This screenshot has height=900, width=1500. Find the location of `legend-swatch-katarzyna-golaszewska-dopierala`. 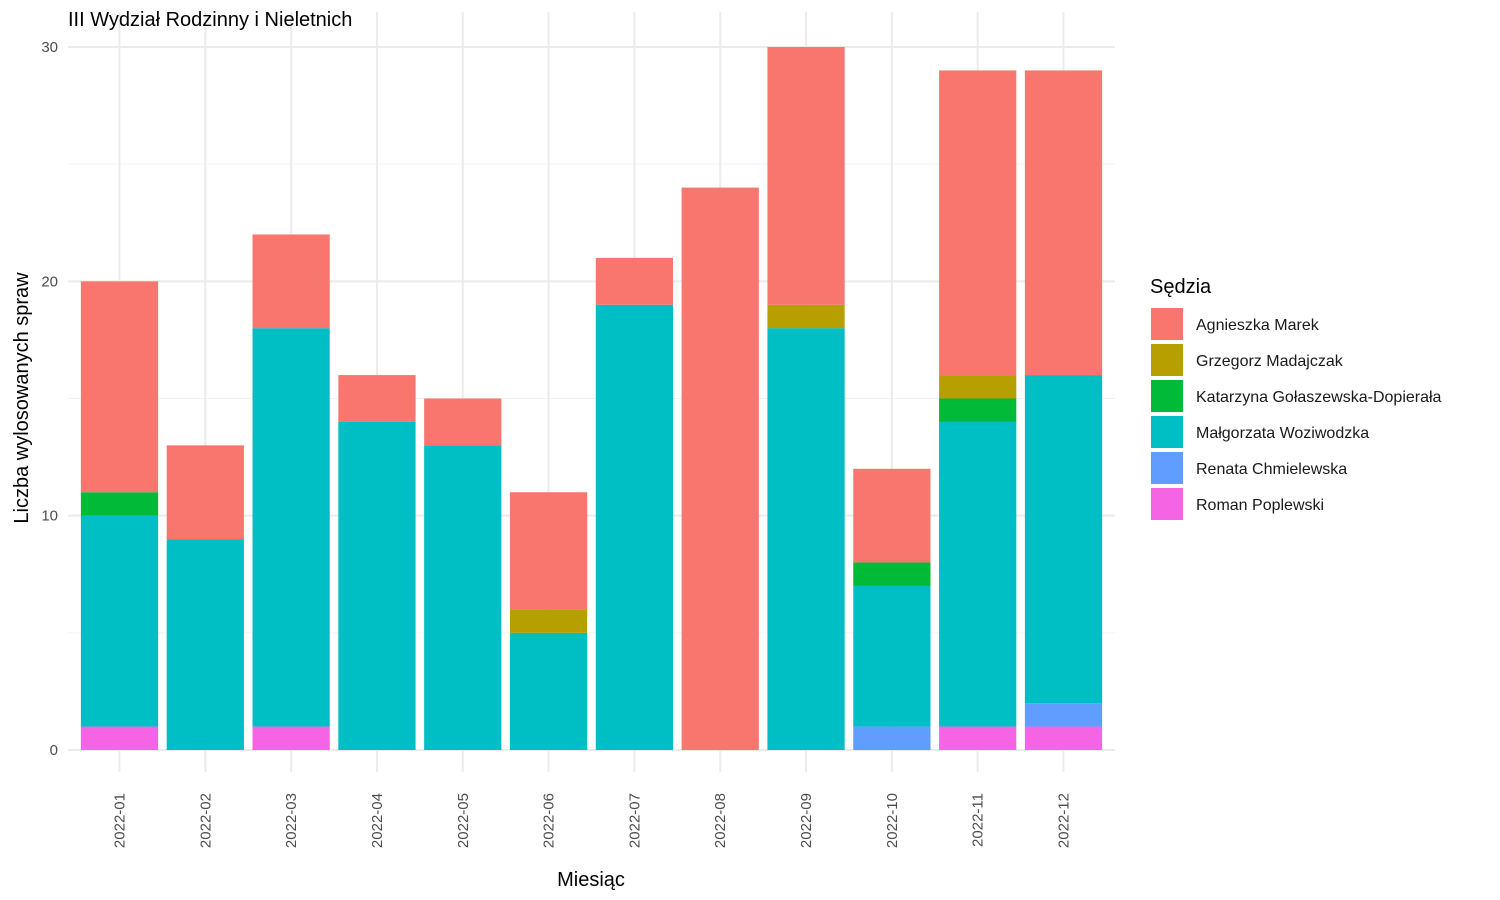

legend-swatch-katarzyna-golaszewska-dopierala is located at coordinates (1167, 396).